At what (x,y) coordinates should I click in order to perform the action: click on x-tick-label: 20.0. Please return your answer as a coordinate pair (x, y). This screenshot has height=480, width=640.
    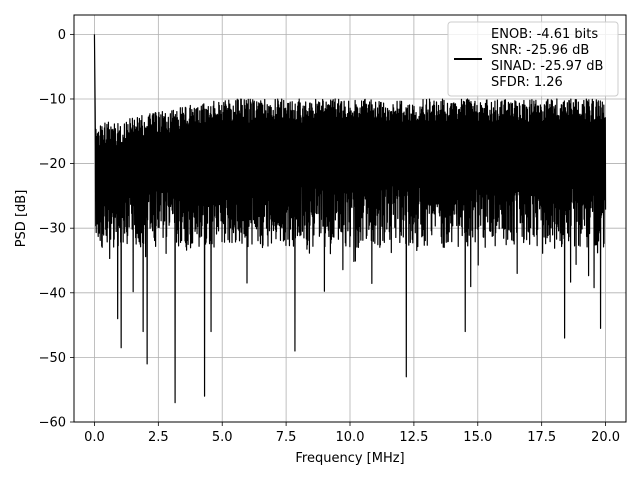
    Looking at the image, I should click on (605, 437).